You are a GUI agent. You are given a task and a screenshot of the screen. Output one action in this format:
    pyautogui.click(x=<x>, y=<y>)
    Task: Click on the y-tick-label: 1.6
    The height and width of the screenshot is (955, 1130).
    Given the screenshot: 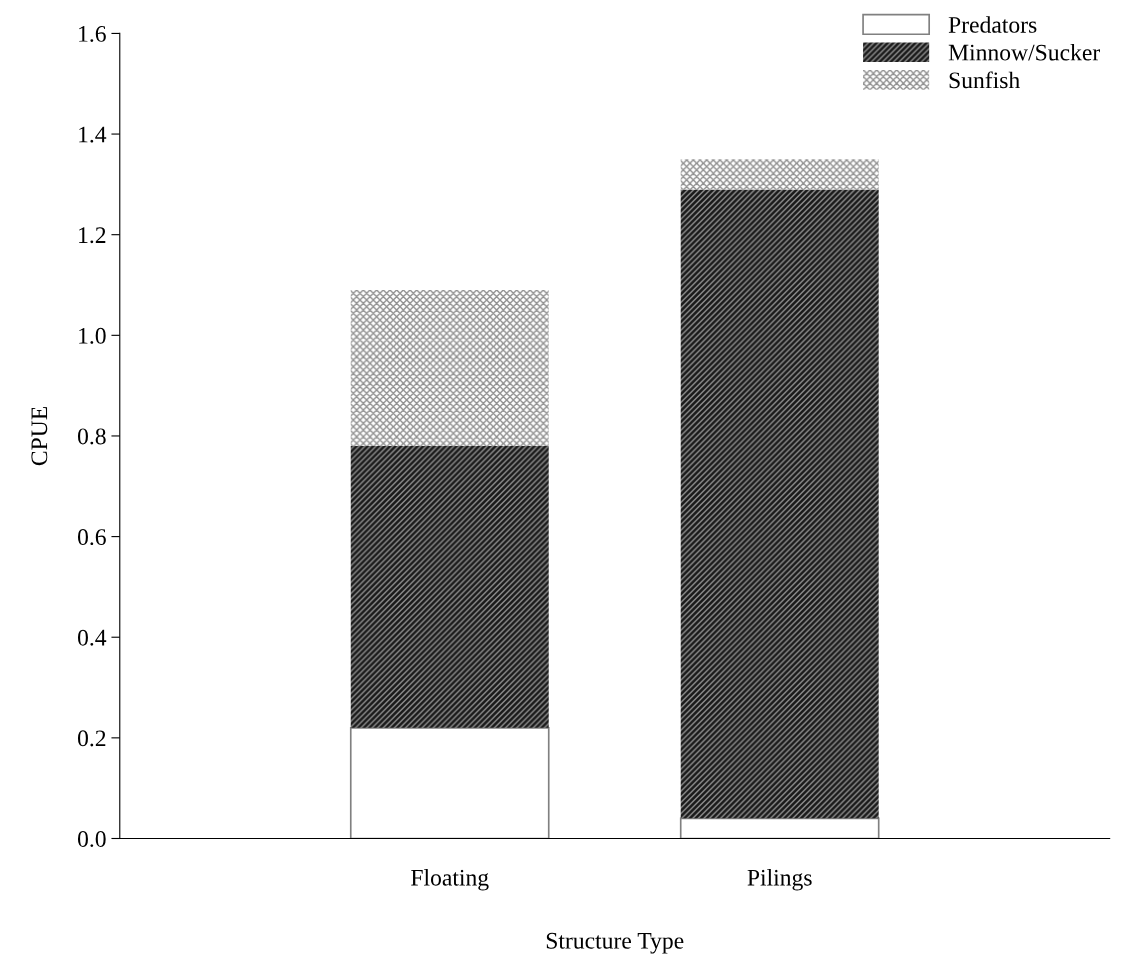 What is the action you would take?
    pyautogui.click(x=92, y=33)
    